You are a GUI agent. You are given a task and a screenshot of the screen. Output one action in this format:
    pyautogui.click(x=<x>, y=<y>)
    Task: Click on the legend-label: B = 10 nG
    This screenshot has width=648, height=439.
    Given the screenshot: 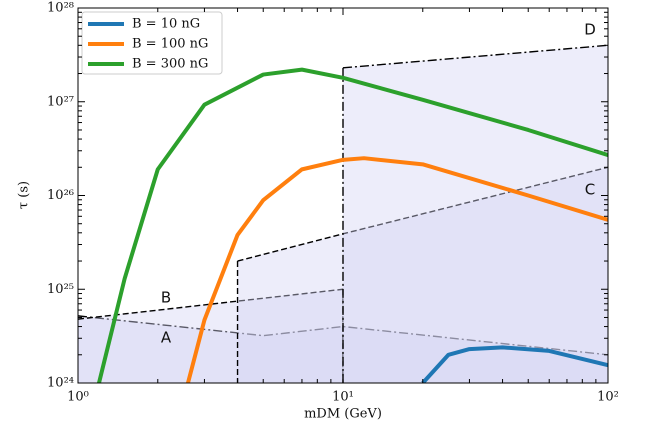 What is the action you would take?
    pyautogui.click(x=166, y=24)
    